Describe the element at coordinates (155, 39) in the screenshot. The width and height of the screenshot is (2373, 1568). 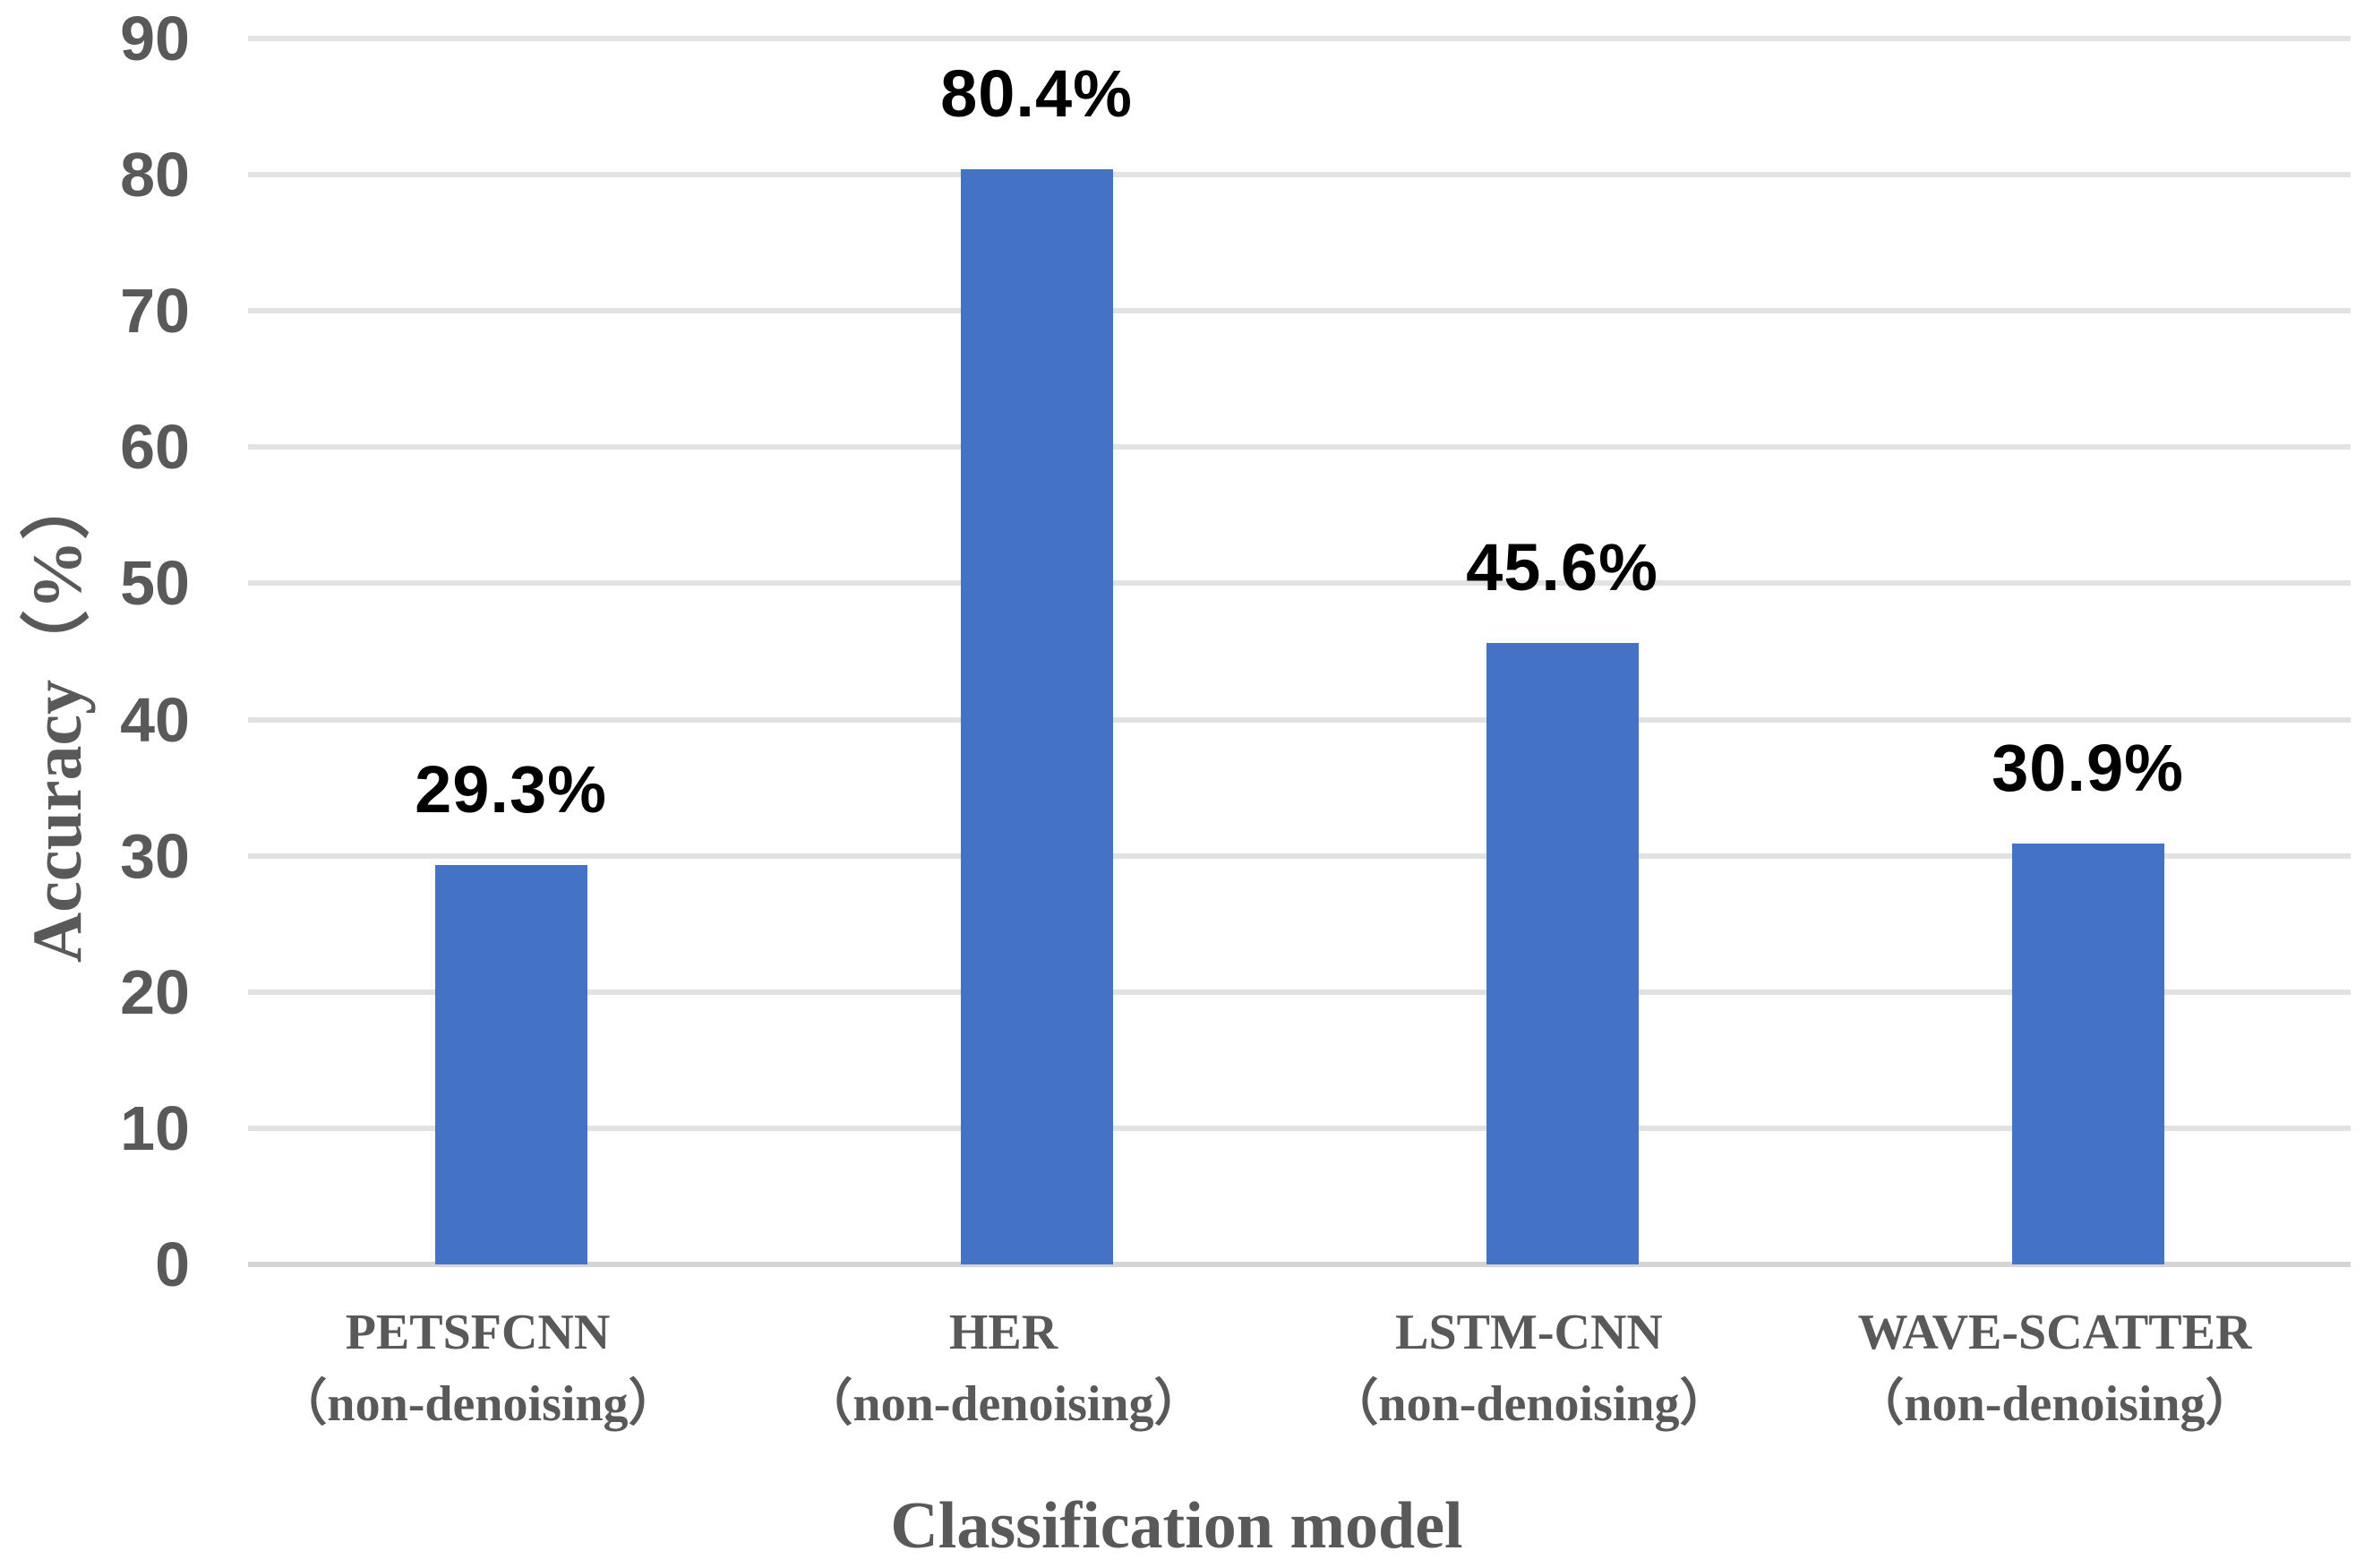
I see `y-tick-label: 90` at that location.